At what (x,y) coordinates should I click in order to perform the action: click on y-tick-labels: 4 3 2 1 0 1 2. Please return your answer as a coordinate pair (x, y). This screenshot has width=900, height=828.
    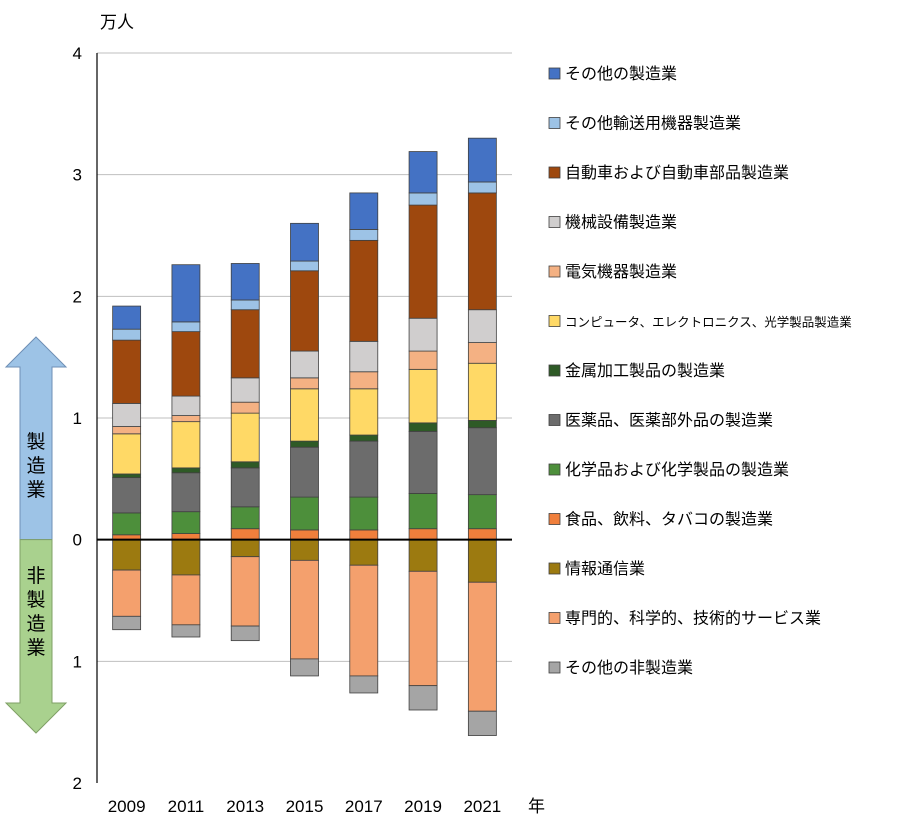
    Looking at the image, I should click on (77, 418).